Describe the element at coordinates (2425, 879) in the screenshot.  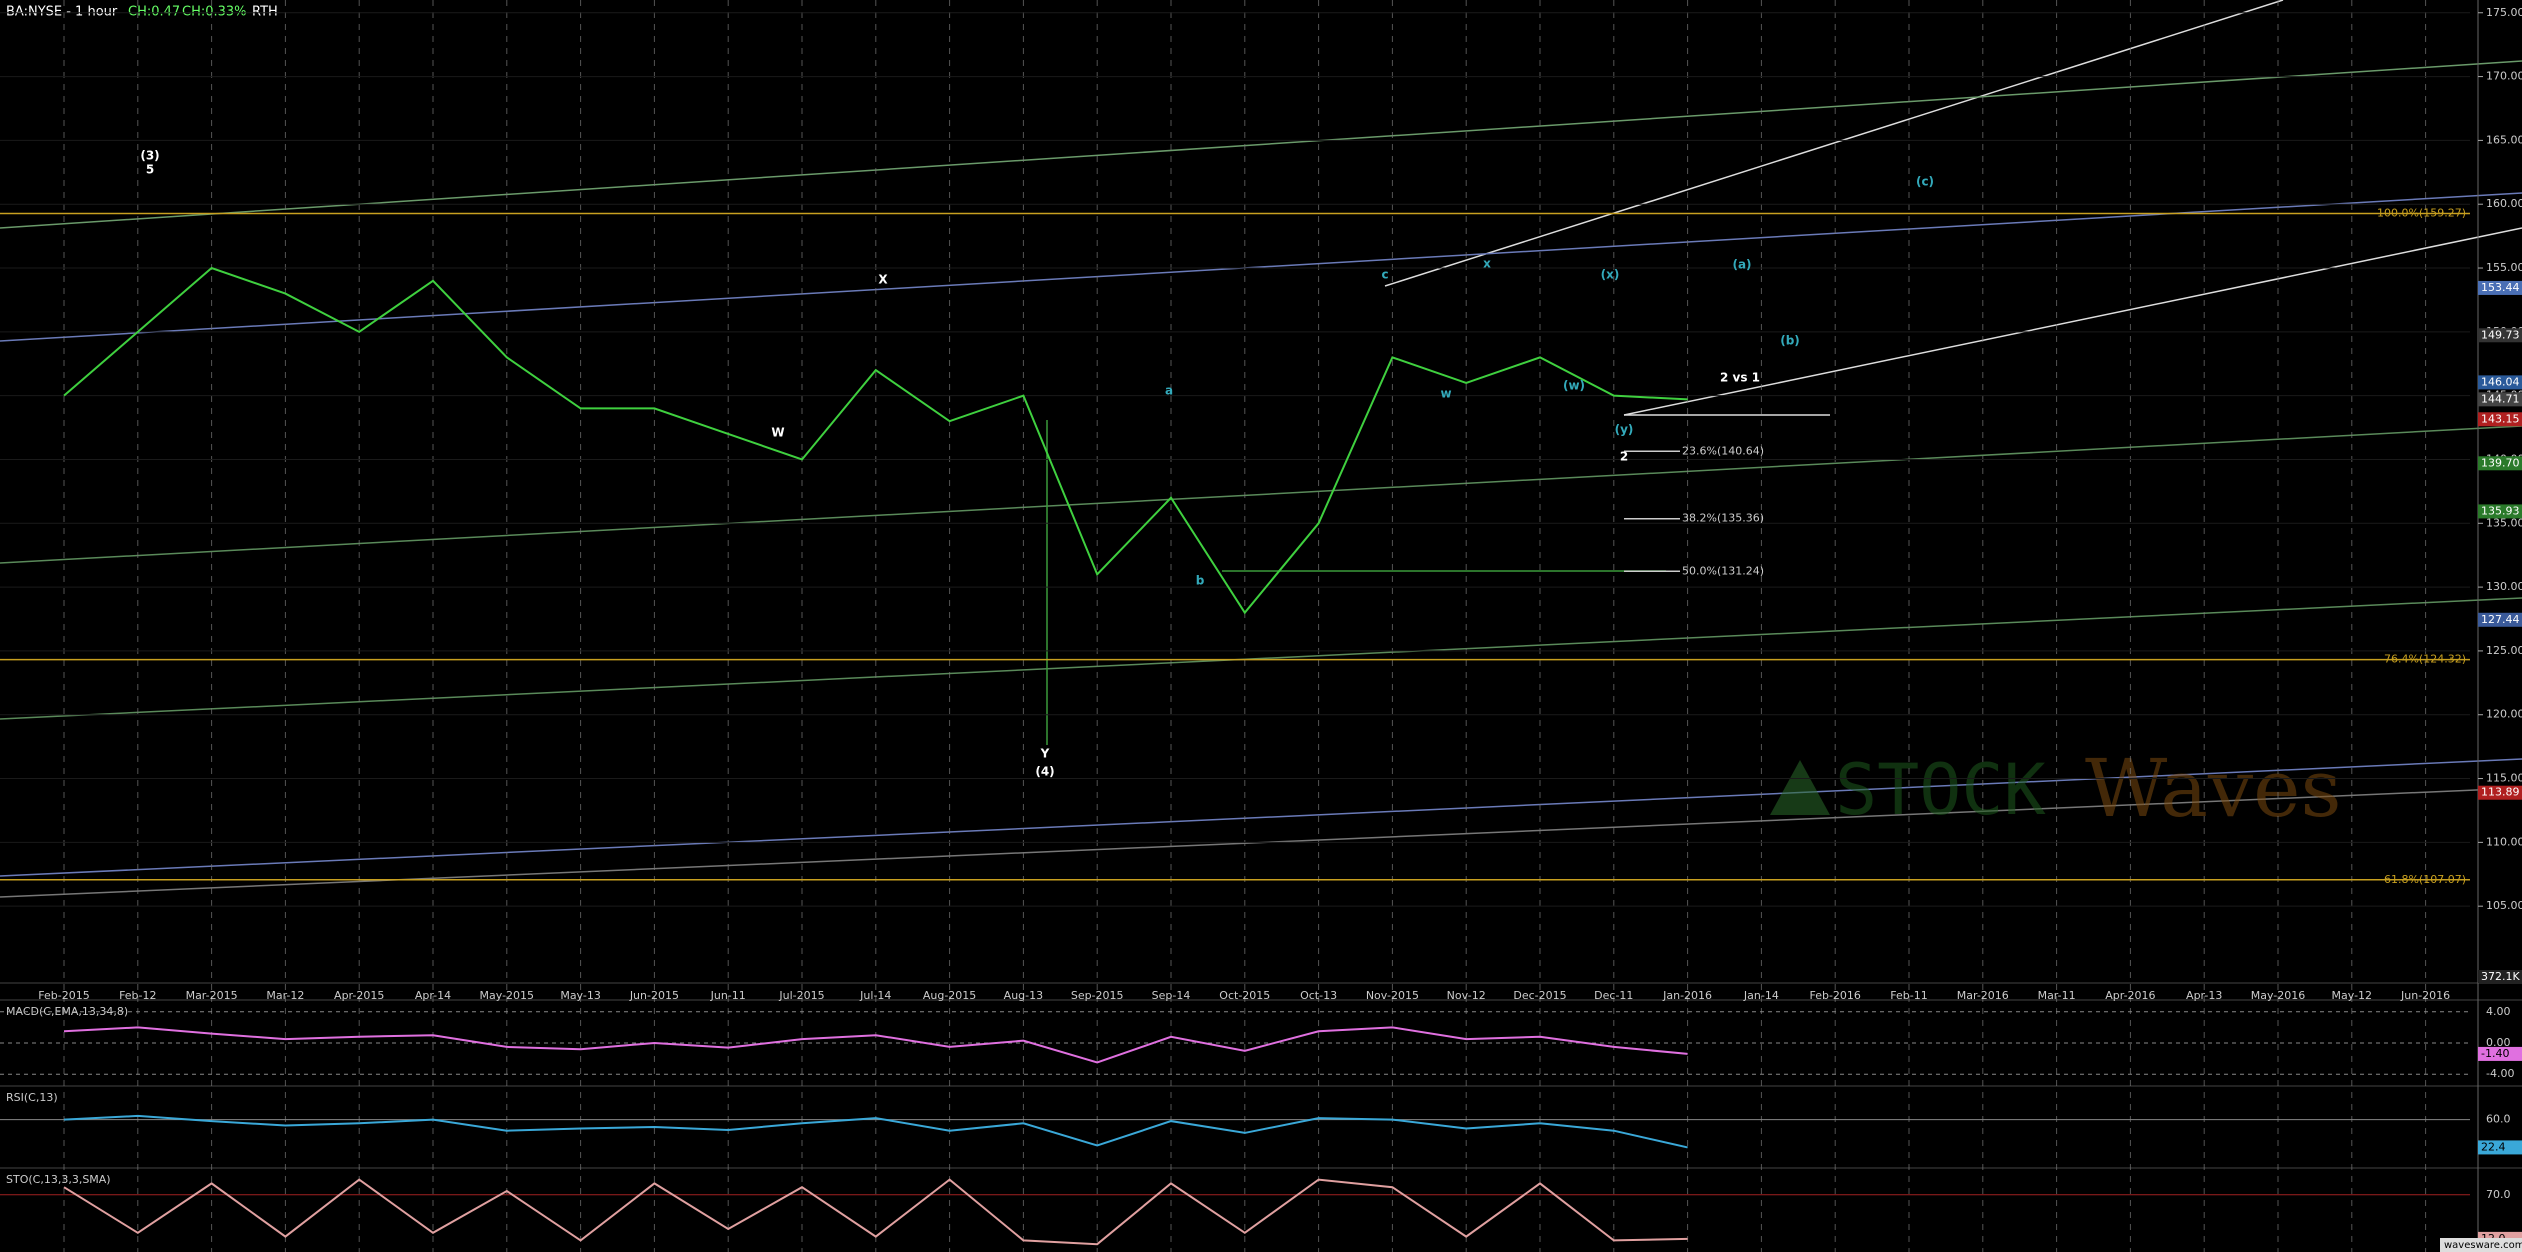
I see `fib-label: 61.8%(107.07)` at that location.